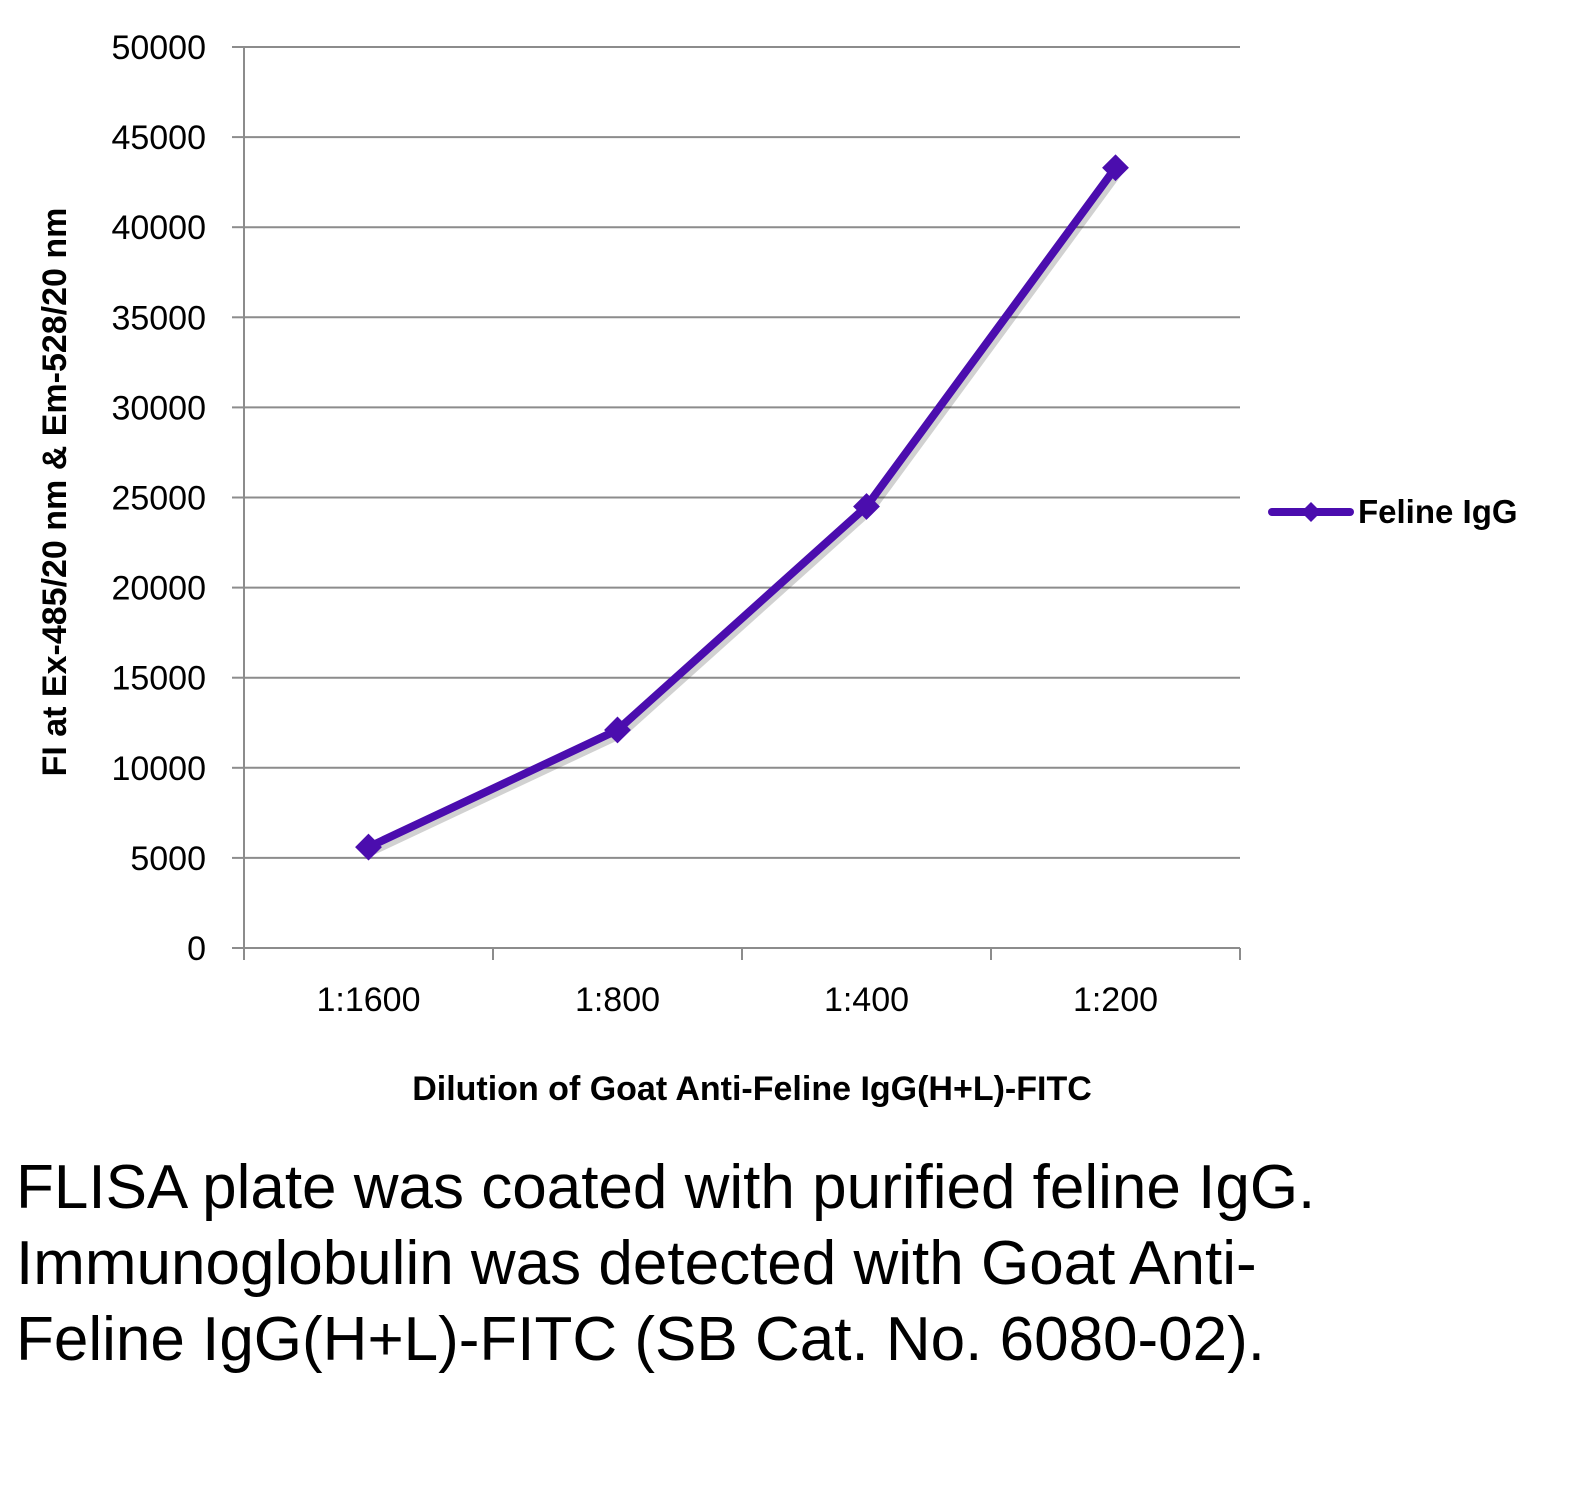 The image size is (1590, 1486). I want to click on y-tick-label-20000: 20000, so click(158, 589).